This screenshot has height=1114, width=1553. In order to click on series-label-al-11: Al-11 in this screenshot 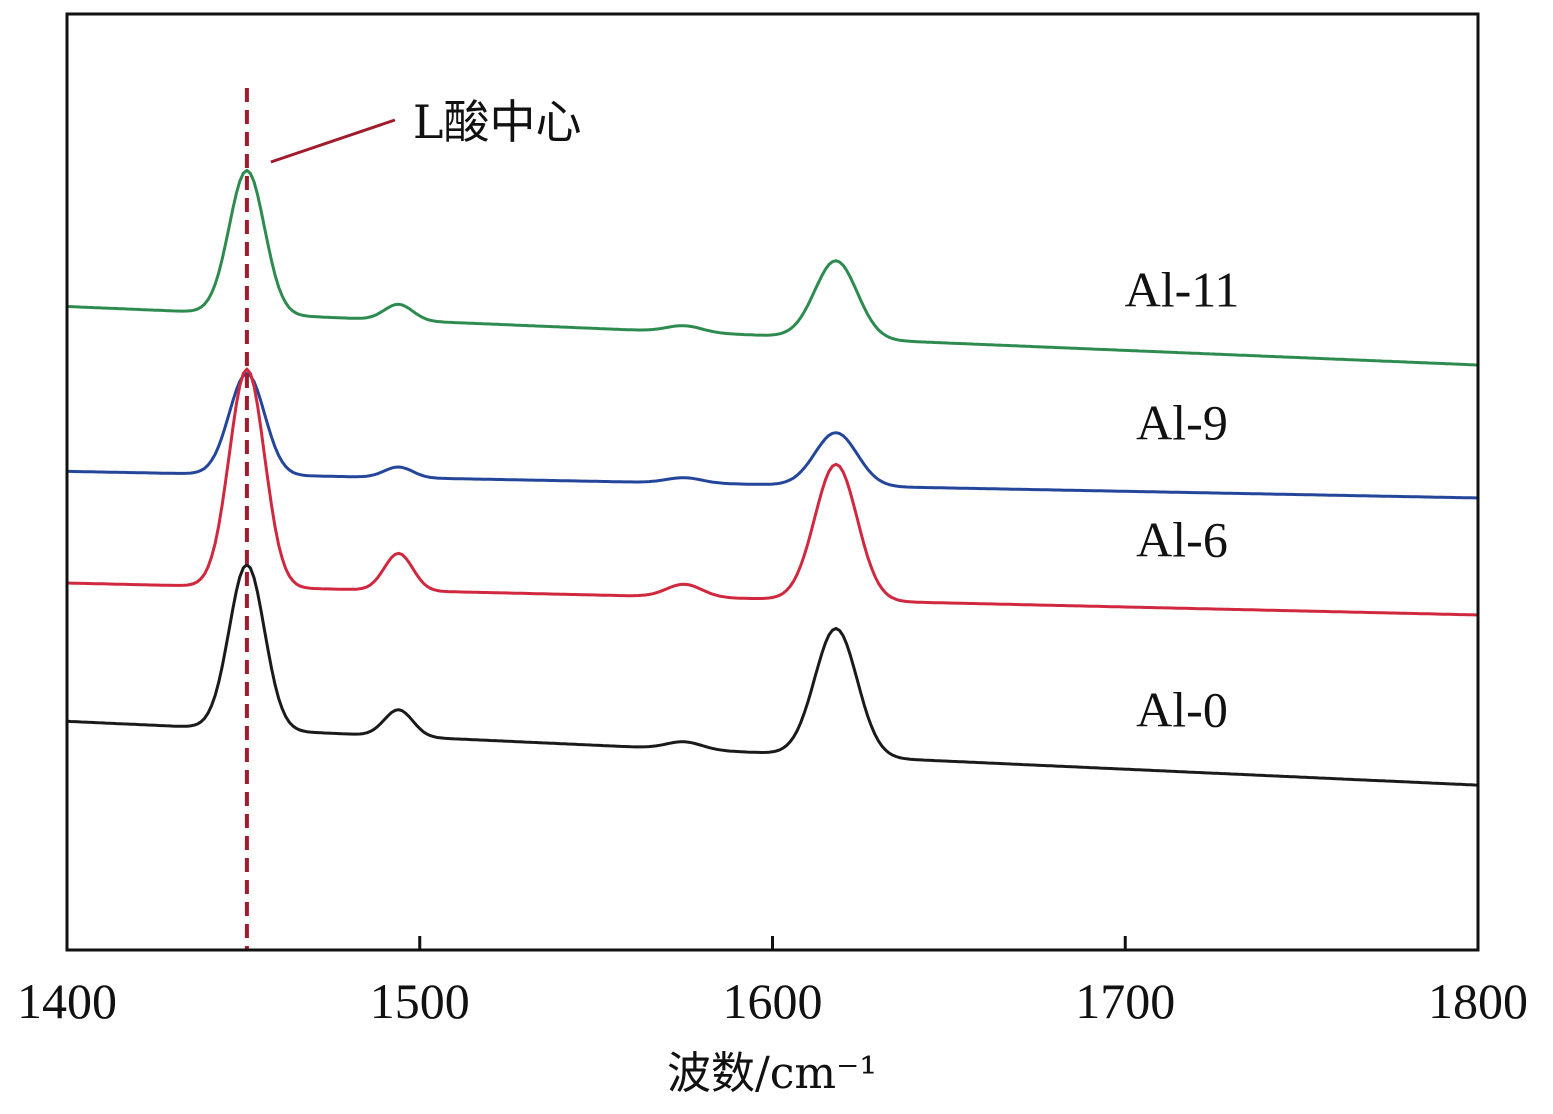, I will do `click(1182, 290)`.